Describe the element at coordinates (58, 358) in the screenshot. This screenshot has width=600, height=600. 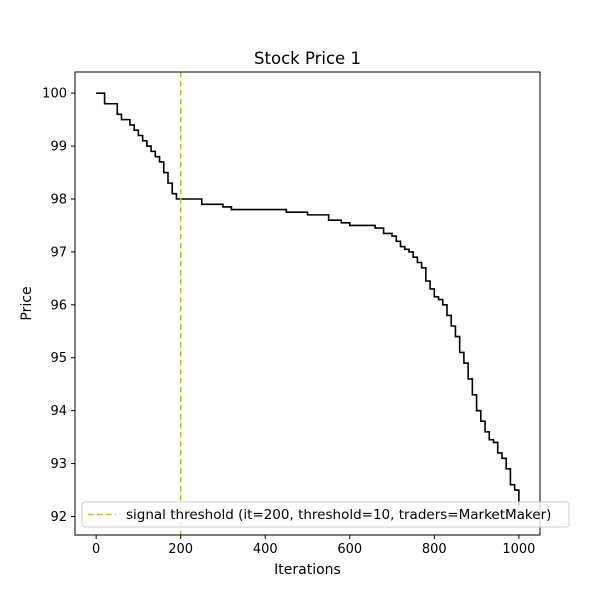
I see `y-tick-label: 95` at that location.